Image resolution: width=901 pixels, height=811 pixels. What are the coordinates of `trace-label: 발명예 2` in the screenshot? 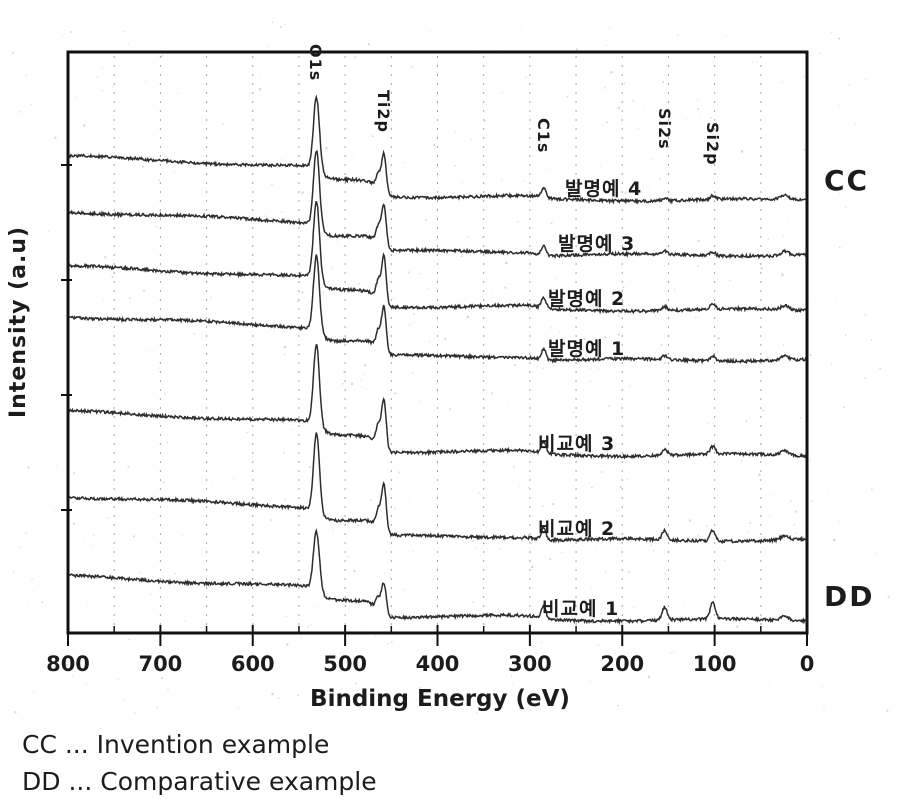 It's located at (587, 299).